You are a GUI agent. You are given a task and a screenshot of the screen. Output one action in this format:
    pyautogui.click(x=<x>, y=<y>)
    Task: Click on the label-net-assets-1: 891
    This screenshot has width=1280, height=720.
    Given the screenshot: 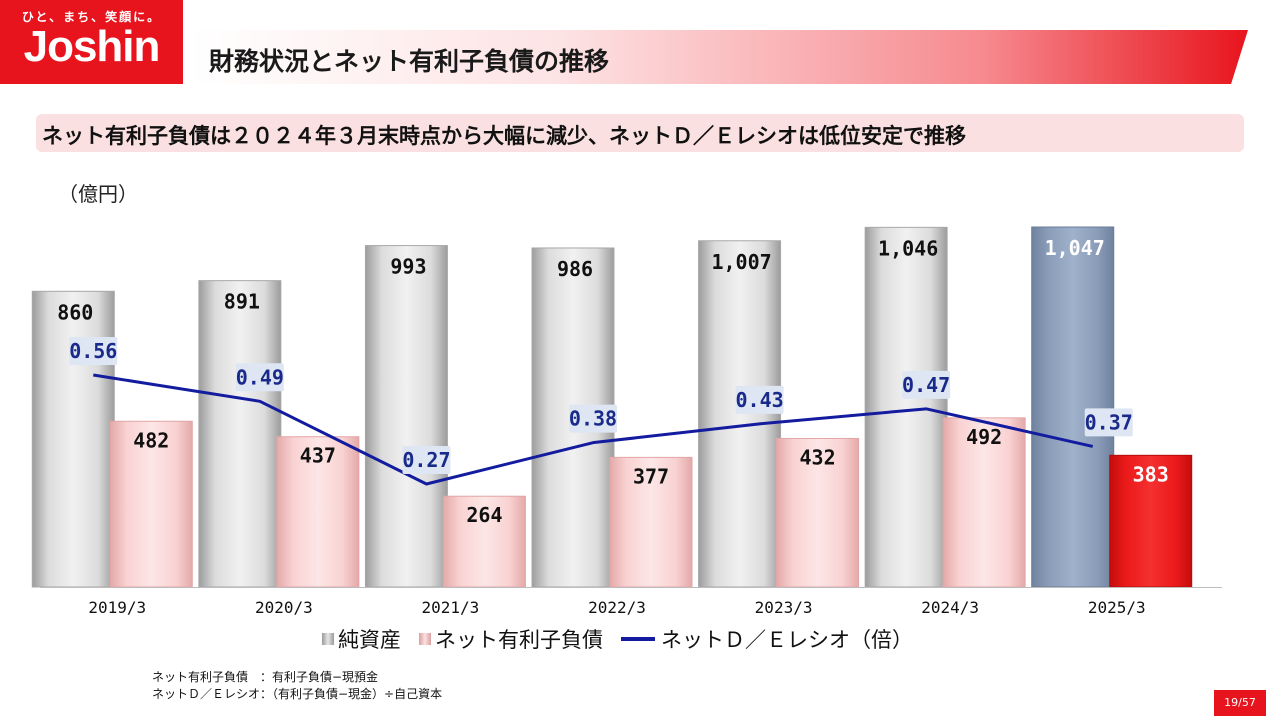 What is the action you would take?
    pyautogui.click(x=242, y=302)
    